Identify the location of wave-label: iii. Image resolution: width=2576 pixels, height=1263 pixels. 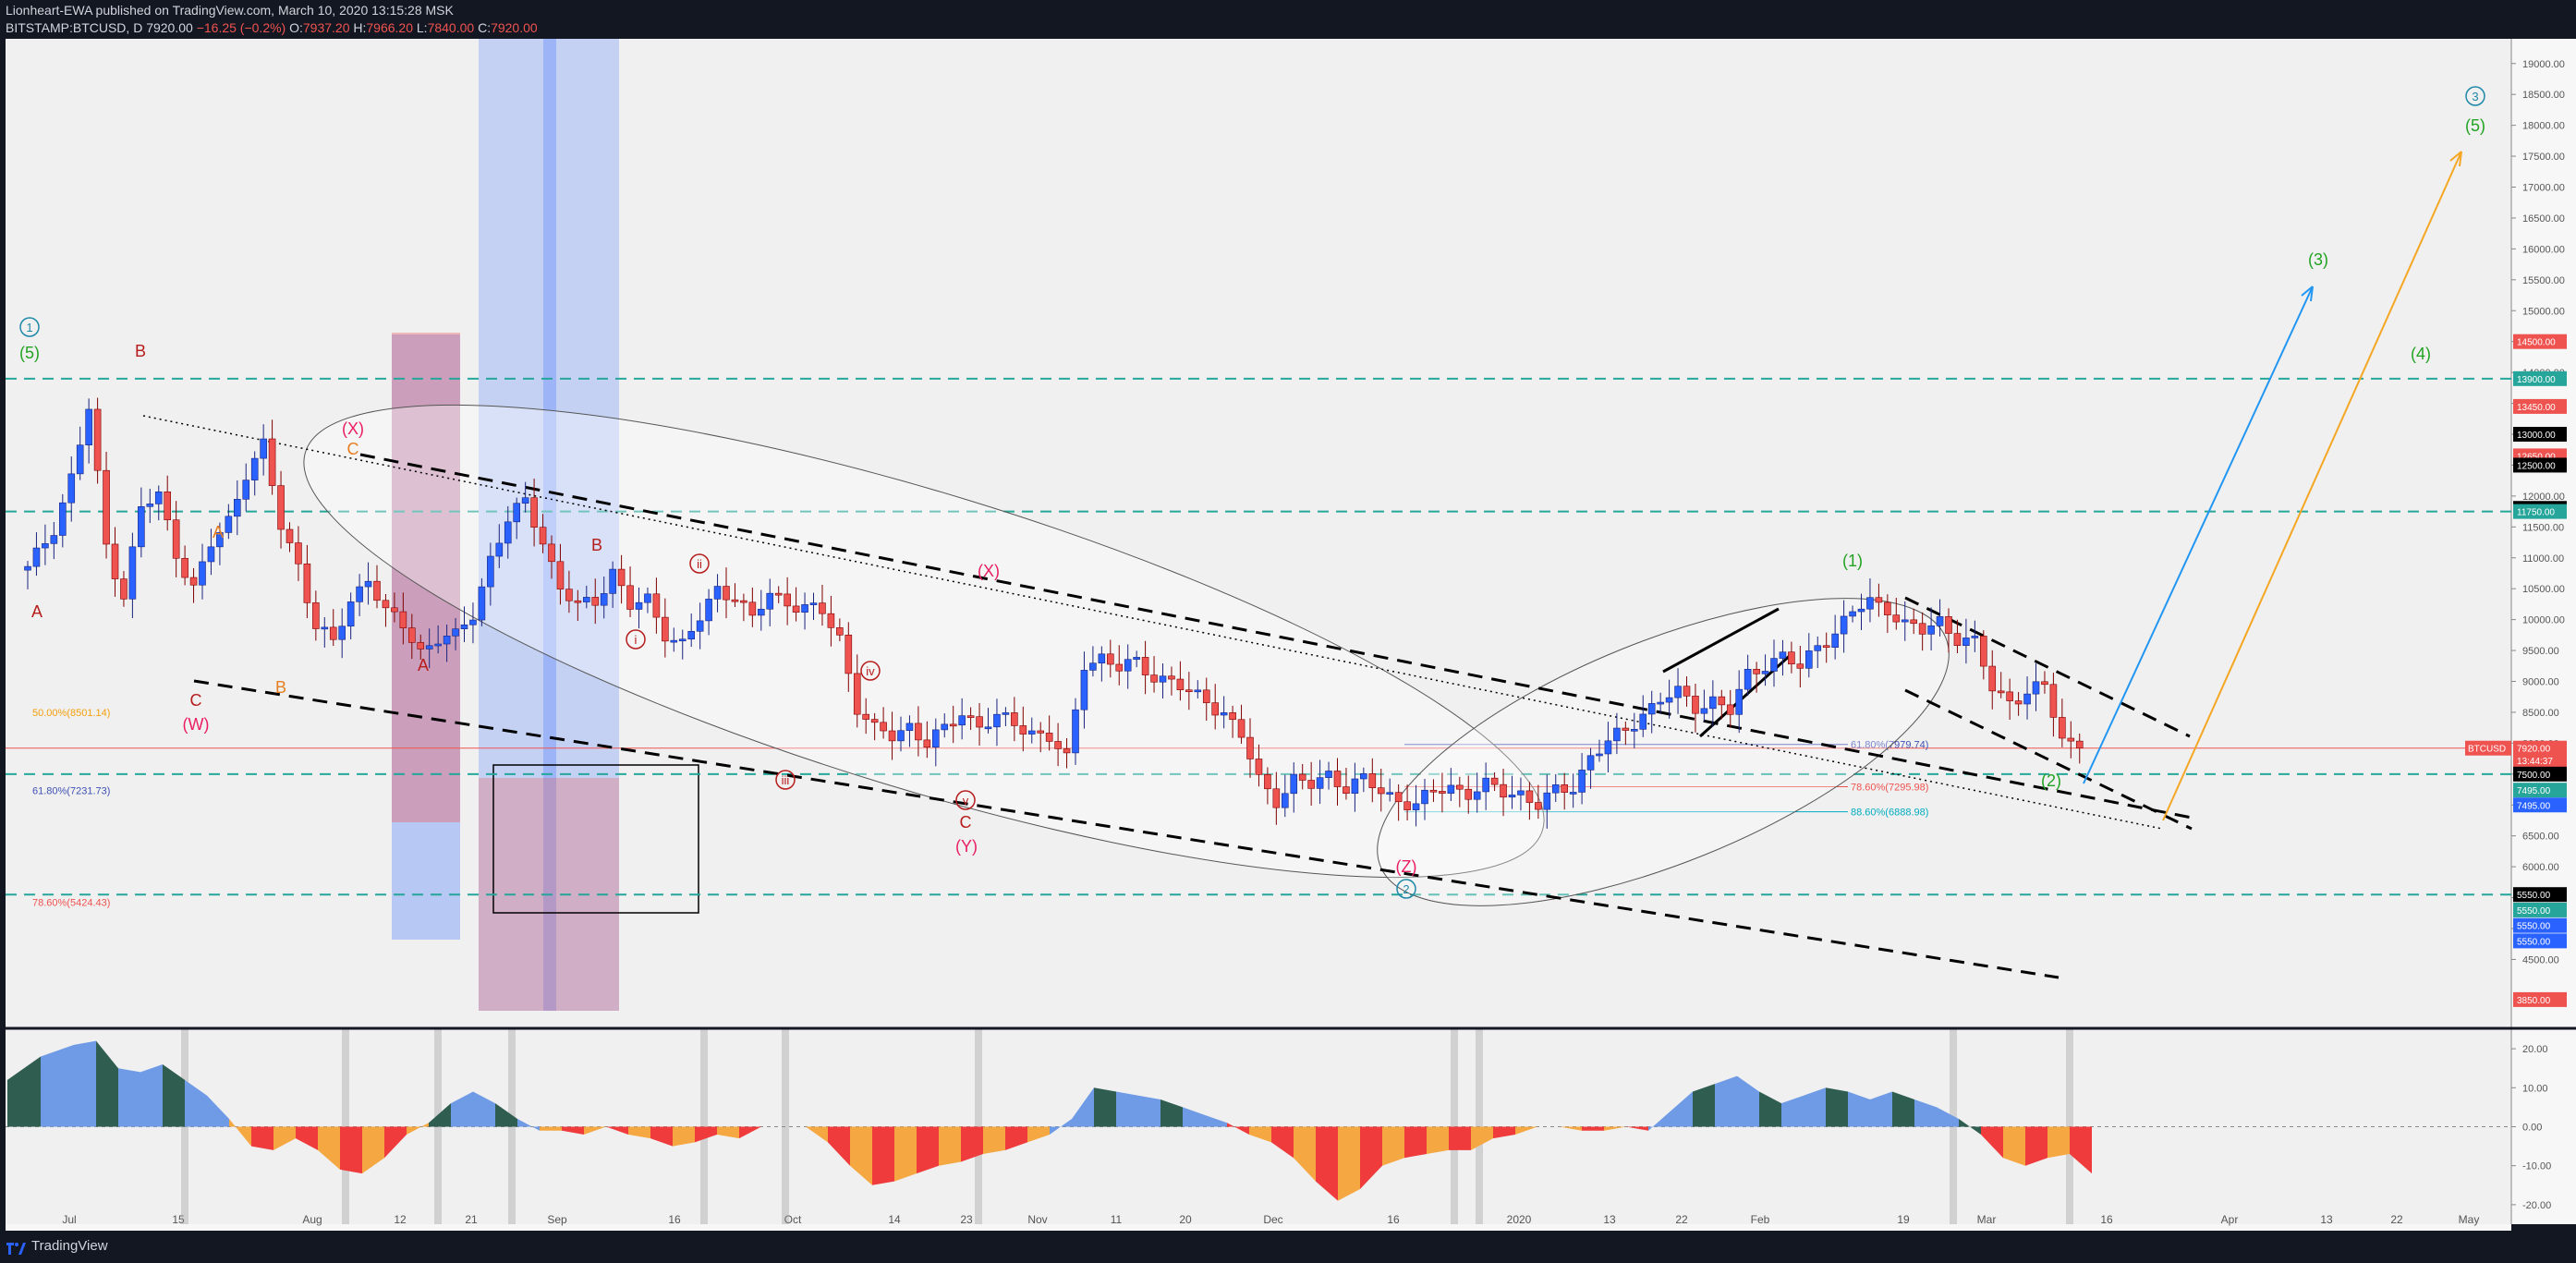
(786, 780).